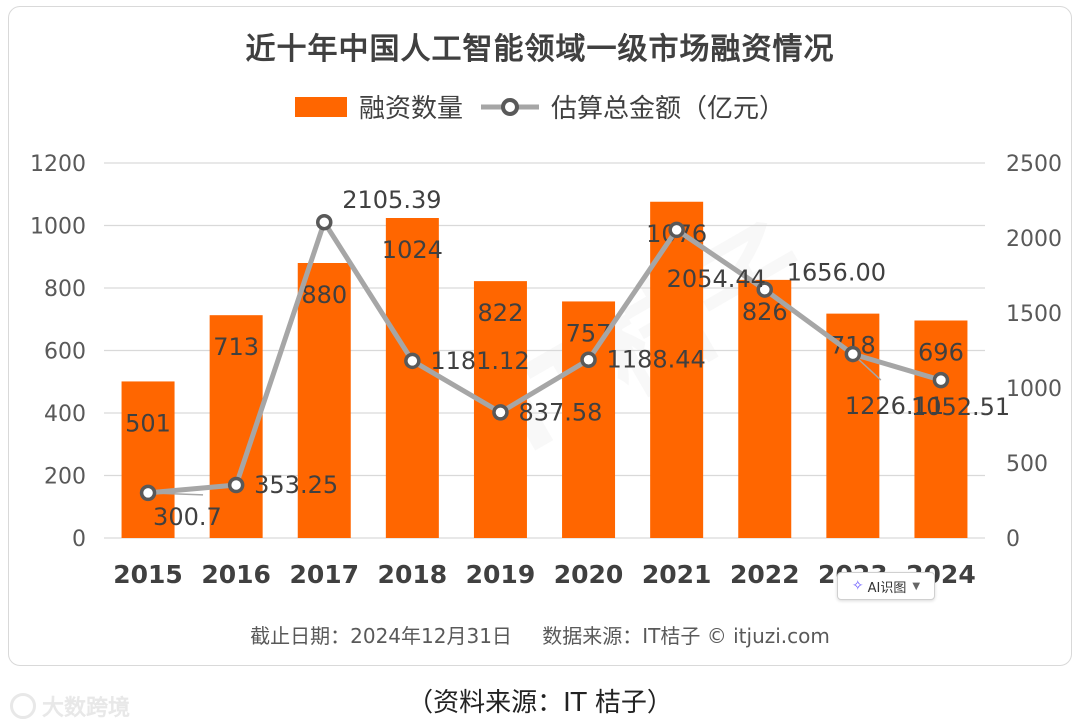 This screenshot has width=1080, height=728. Describe the element at coordinates (236, 574) in the screenshot. I see `x-axis-tick-label: 2016` at that location.